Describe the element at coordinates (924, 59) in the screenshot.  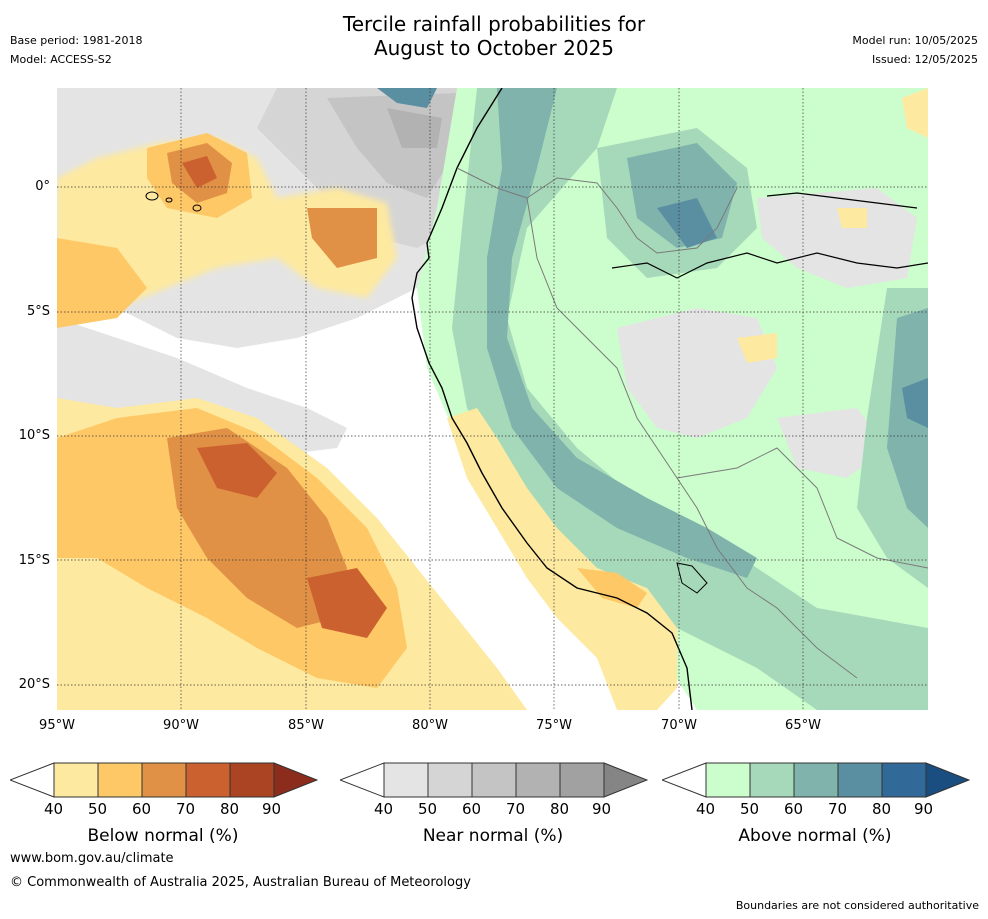
I see `issued-date: Issued: 12/05/2025` at that location.